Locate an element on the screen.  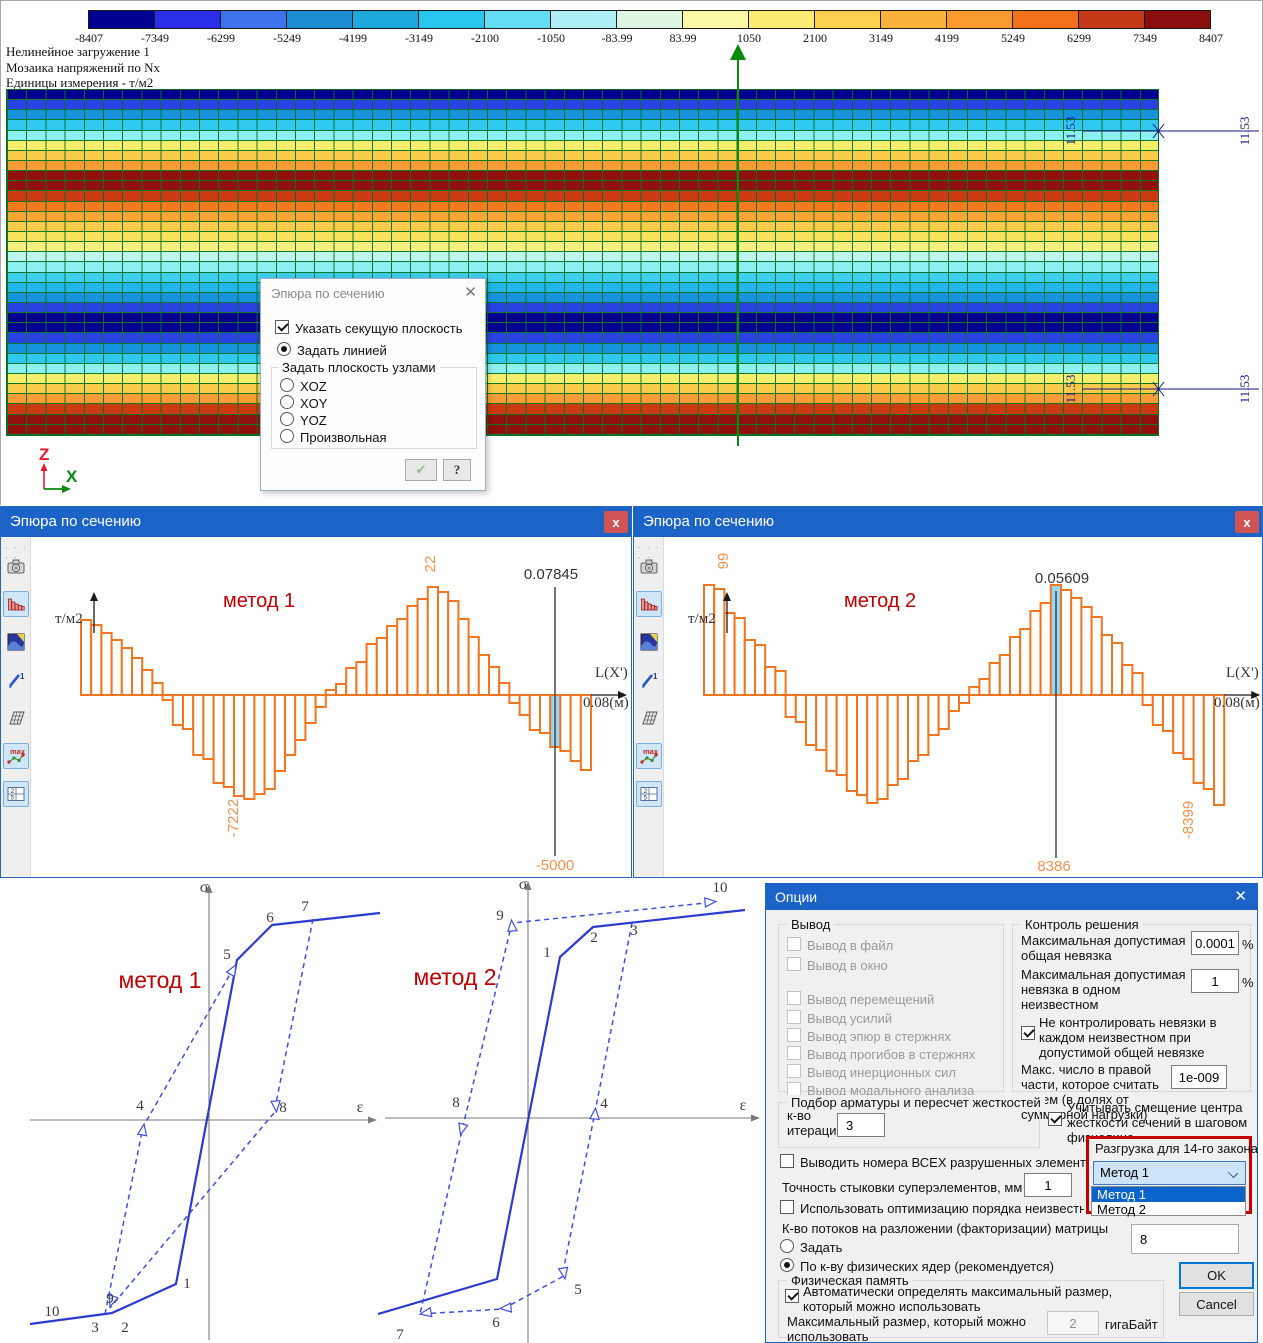
output-group-legend: Вывод is located at coordinates (811, 924).